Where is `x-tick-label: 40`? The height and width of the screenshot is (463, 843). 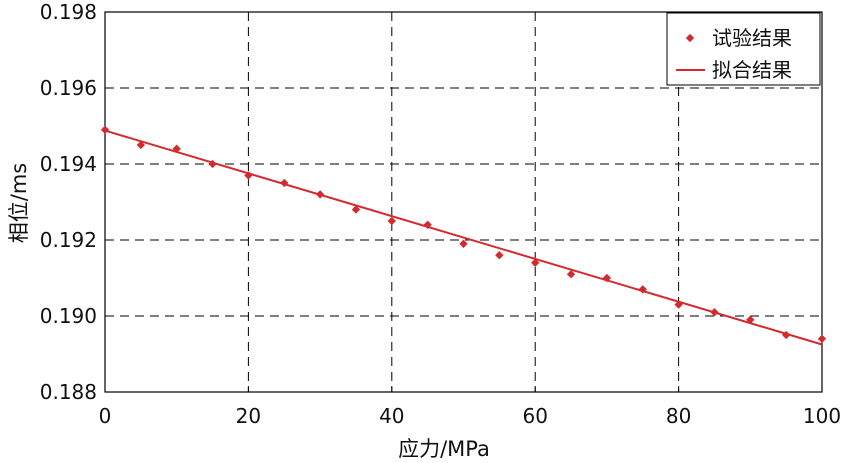 x-tick-label: 40 is located at coordinates (391, 416).